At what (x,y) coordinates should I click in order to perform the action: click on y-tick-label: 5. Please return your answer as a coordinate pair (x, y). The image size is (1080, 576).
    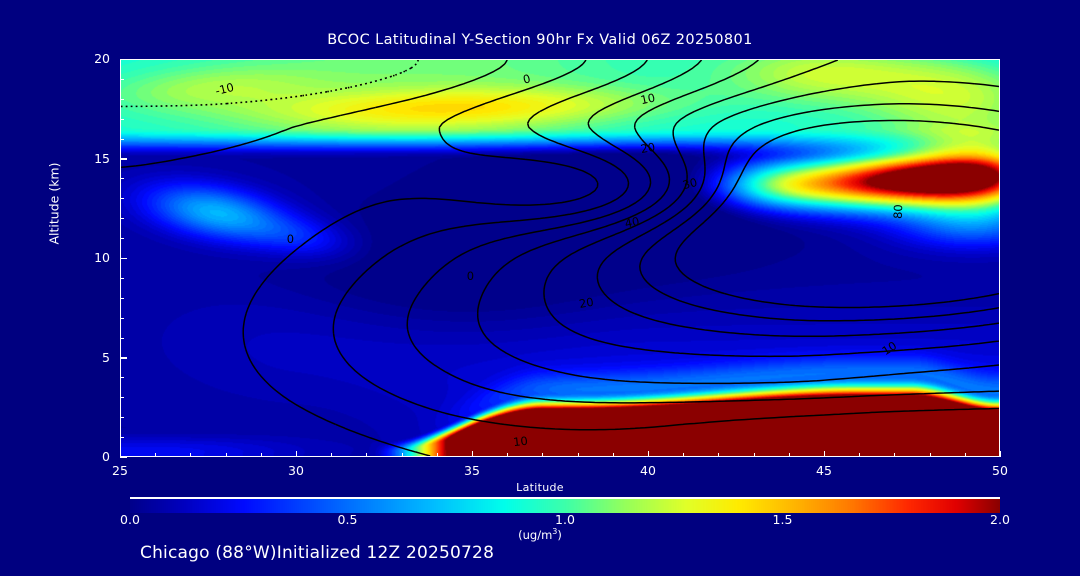
    Looking at the image, I should click on (106, 357).